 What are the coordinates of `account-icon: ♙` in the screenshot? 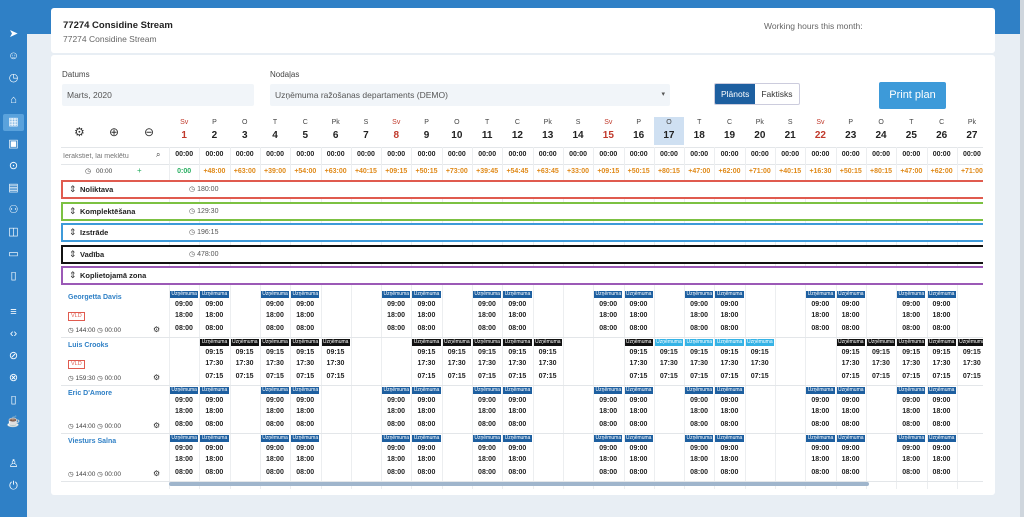 It's located at (13, 464).